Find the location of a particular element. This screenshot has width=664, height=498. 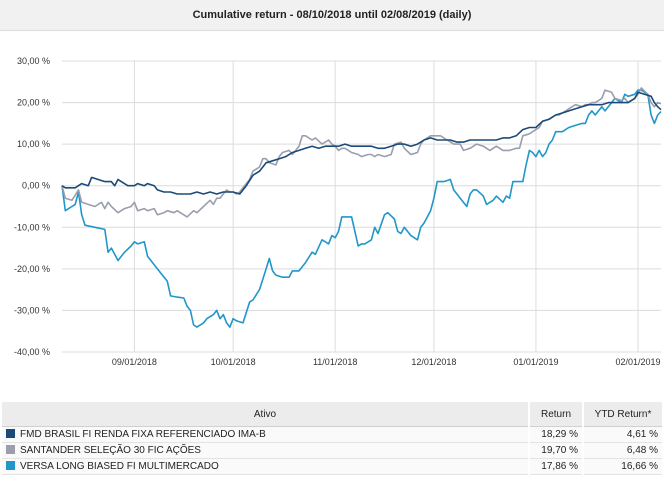

asset-column-header: Ativo is located at coordinates (265, 414).